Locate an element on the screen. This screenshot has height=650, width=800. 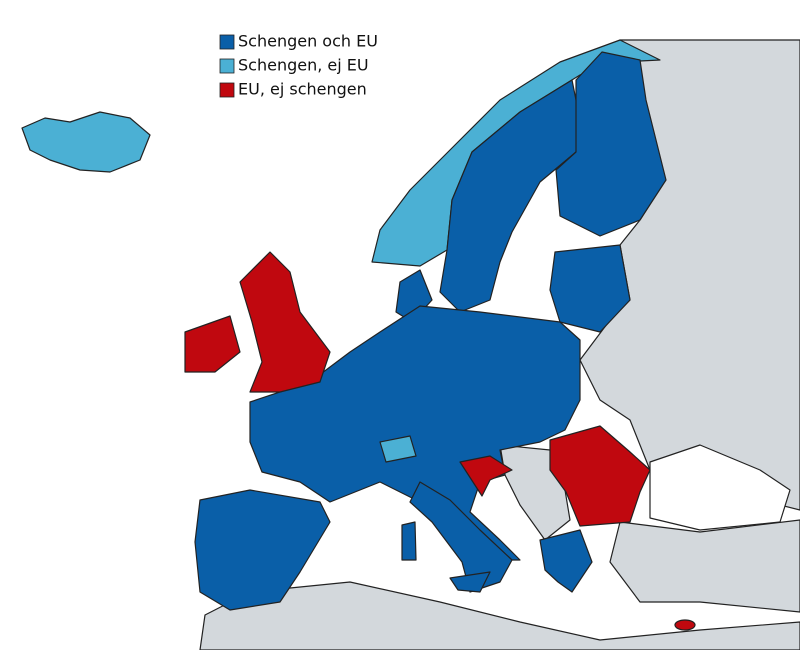
finland is located at coordinates (611, 144).